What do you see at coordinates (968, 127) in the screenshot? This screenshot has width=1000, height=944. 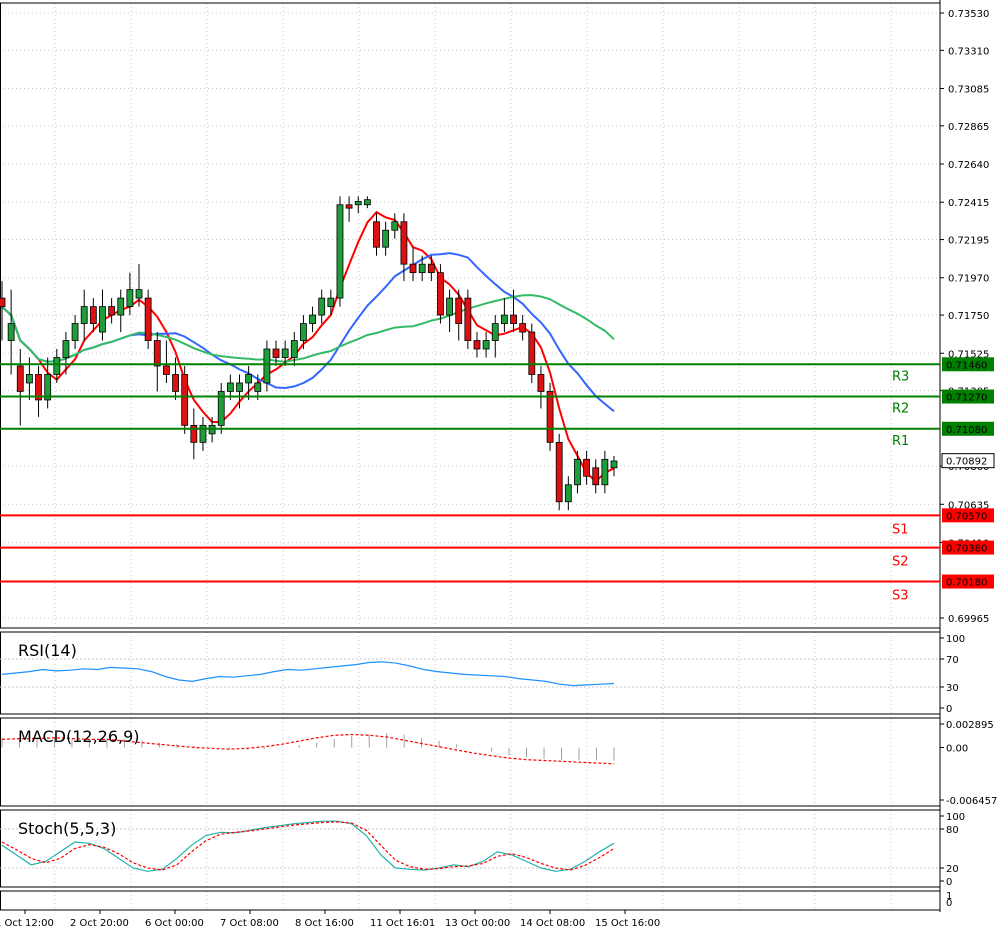 I see `price-tick-label: 0.72865` at bounding box center [968, 127].